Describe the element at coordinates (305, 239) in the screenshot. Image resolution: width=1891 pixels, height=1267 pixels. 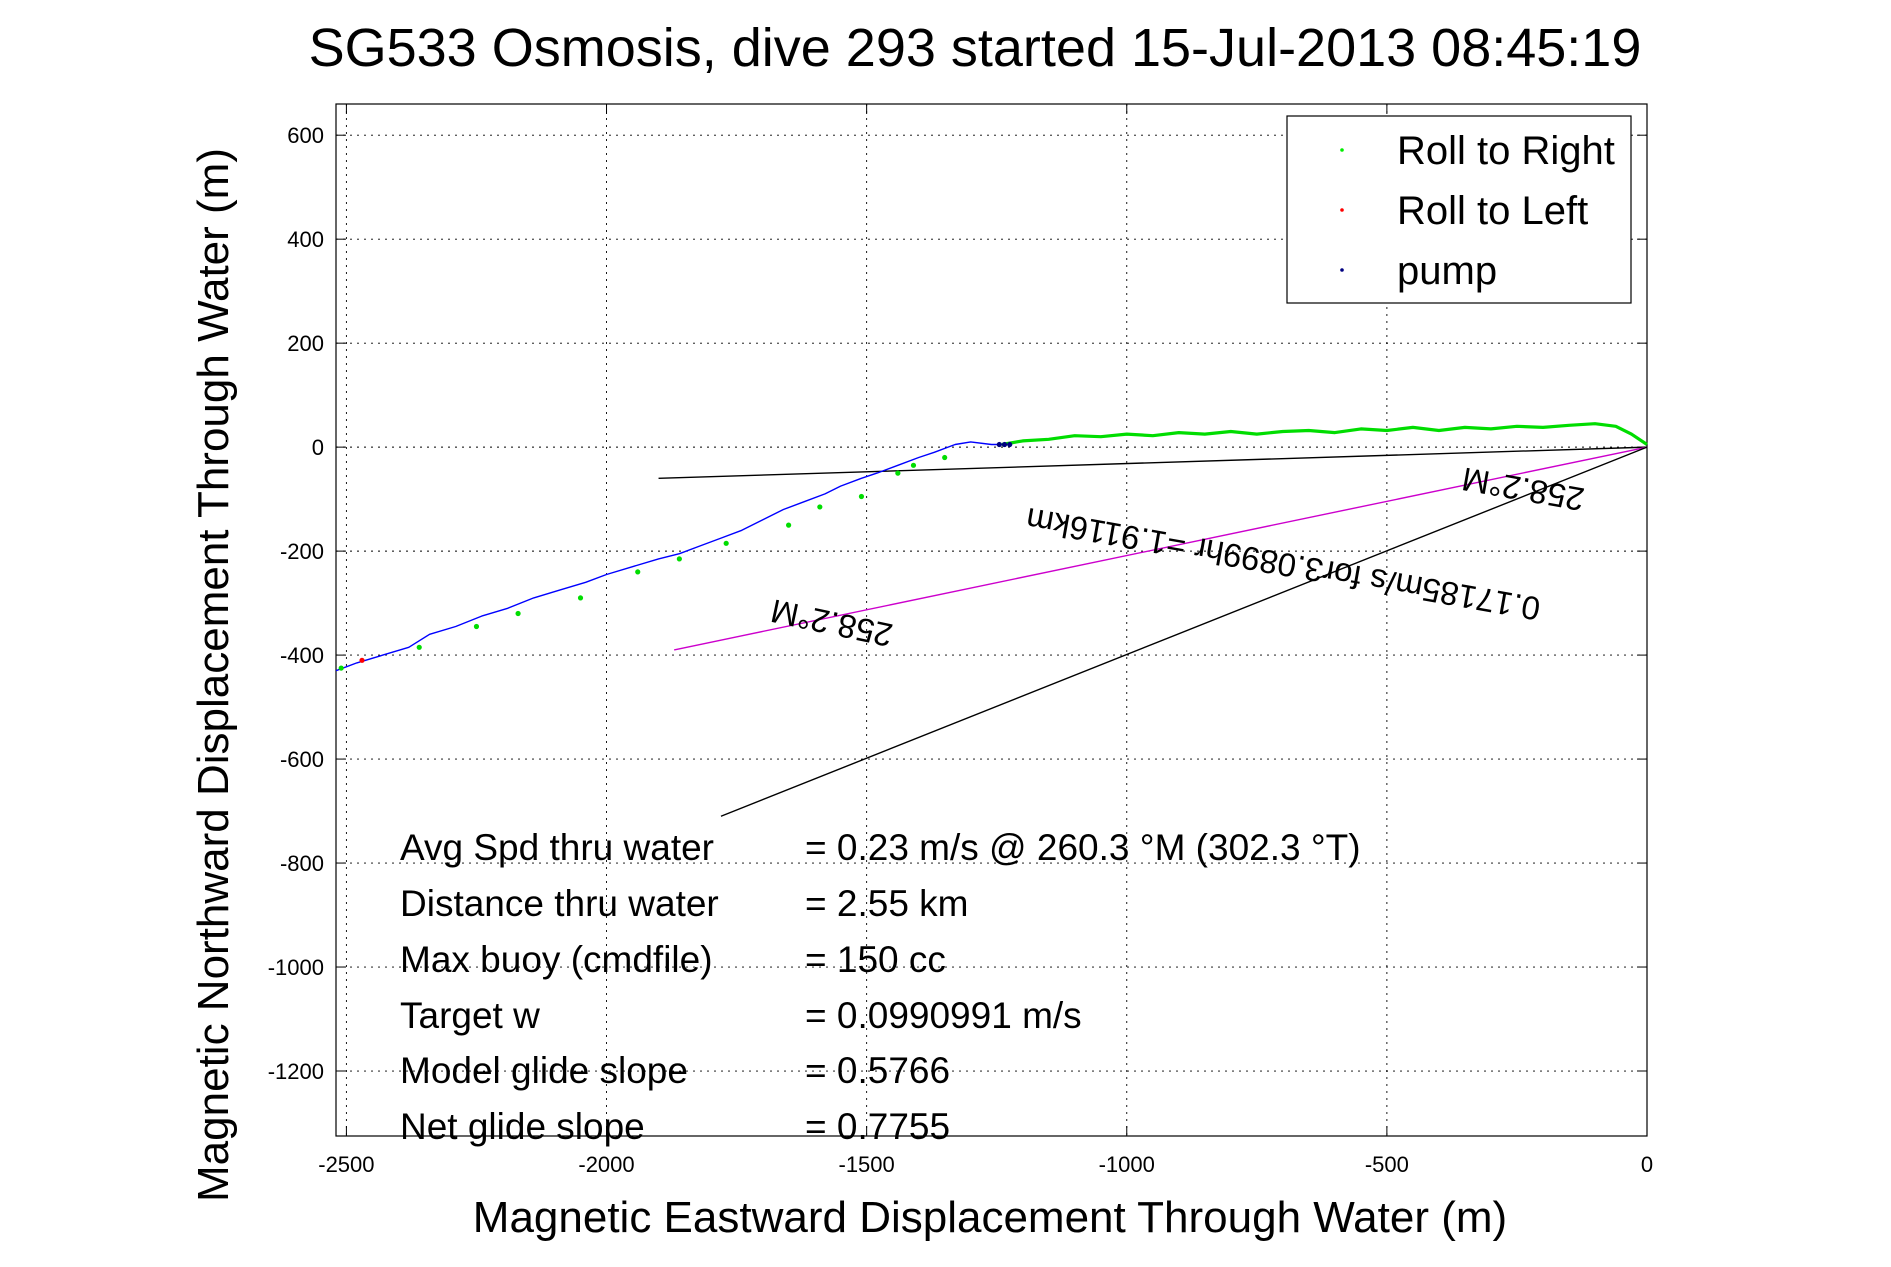
I see `y-tick-label: 400` at that location.